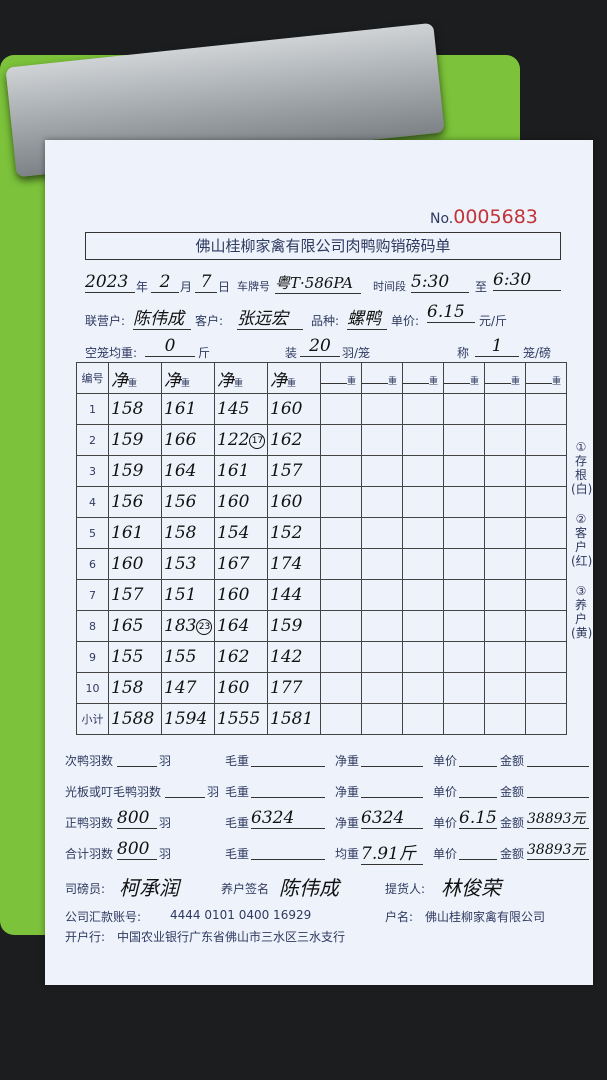 This screenshot has height=1080, width=607. What do you see at coordinates (188, 688) in the screenshot?
I see `weight-cell: 147` at bounding box center [188, 688].